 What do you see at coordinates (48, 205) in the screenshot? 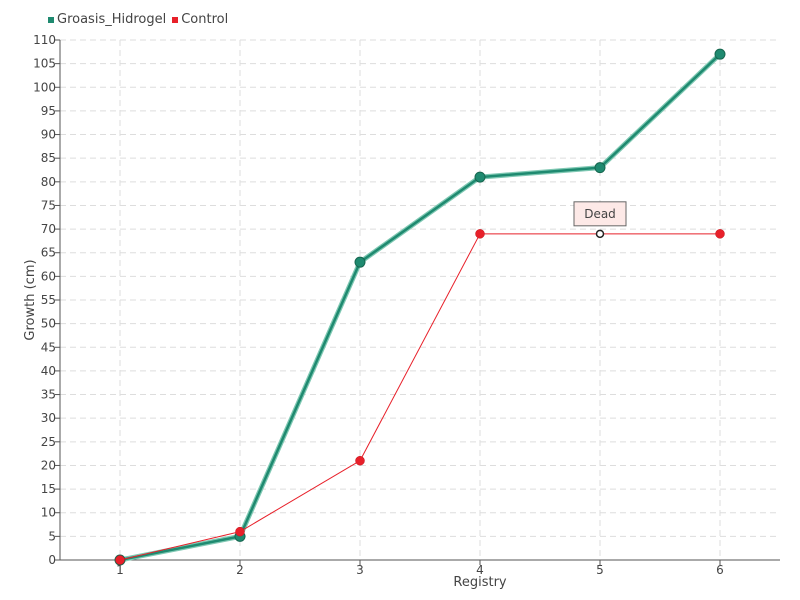
I see `y-tick-label: 75` at bounding box center [48, 205].